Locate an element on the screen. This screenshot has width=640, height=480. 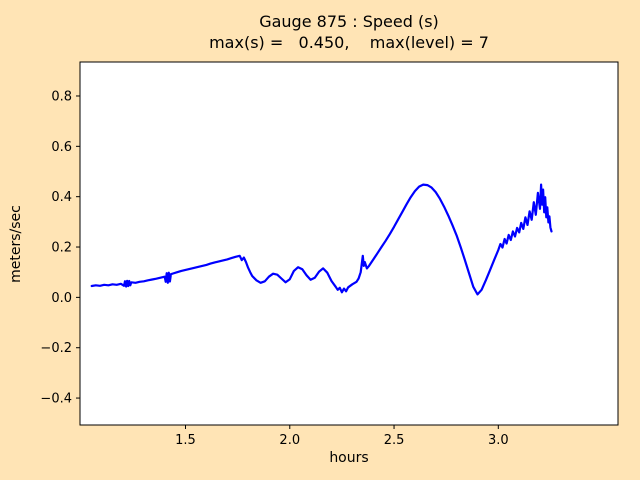
y-axis-label: meters/sec is located at coordinates (16, 243).